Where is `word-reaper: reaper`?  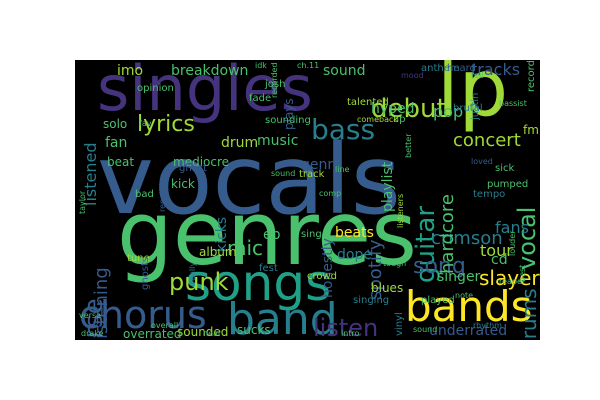
word-reaper: reaper is located at coordinates (512, 281).